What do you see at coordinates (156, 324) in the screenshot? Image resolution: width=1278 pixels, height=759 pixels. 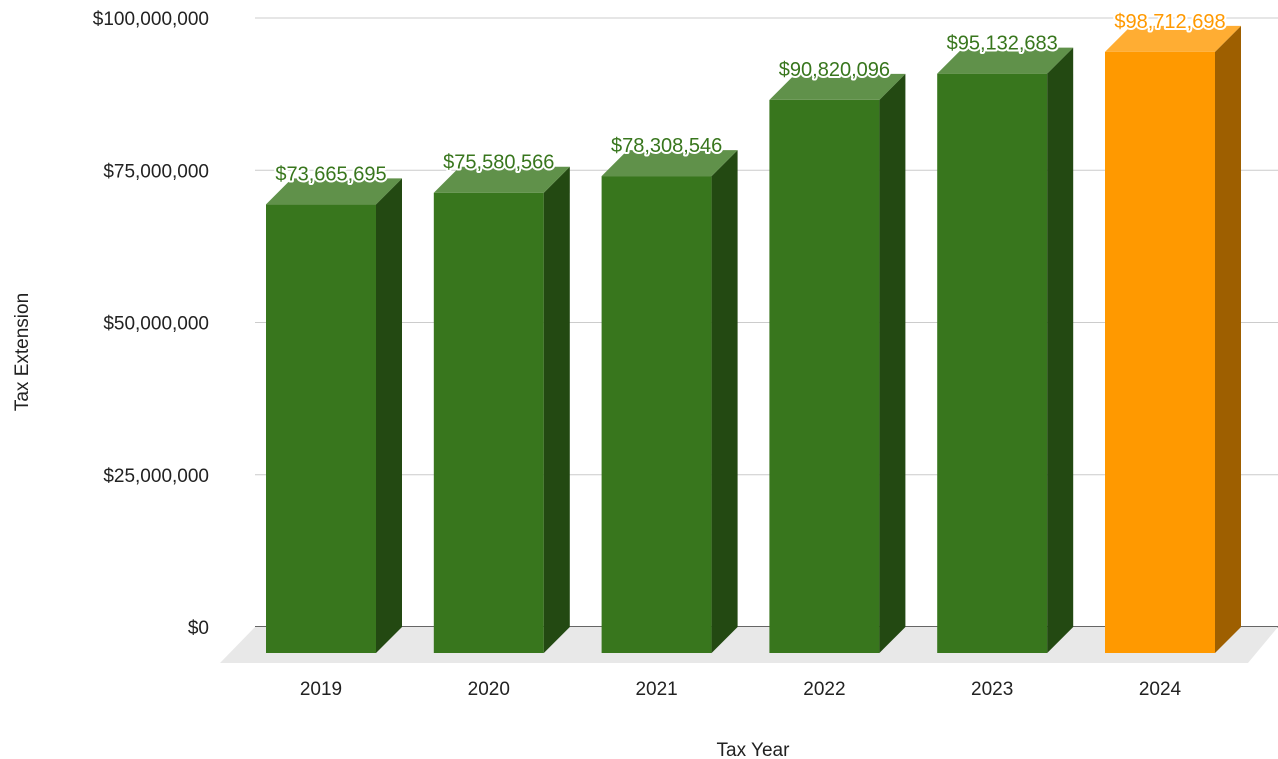 I see `y-tick-label: $50,000,000` at bounding box center [156, 324].